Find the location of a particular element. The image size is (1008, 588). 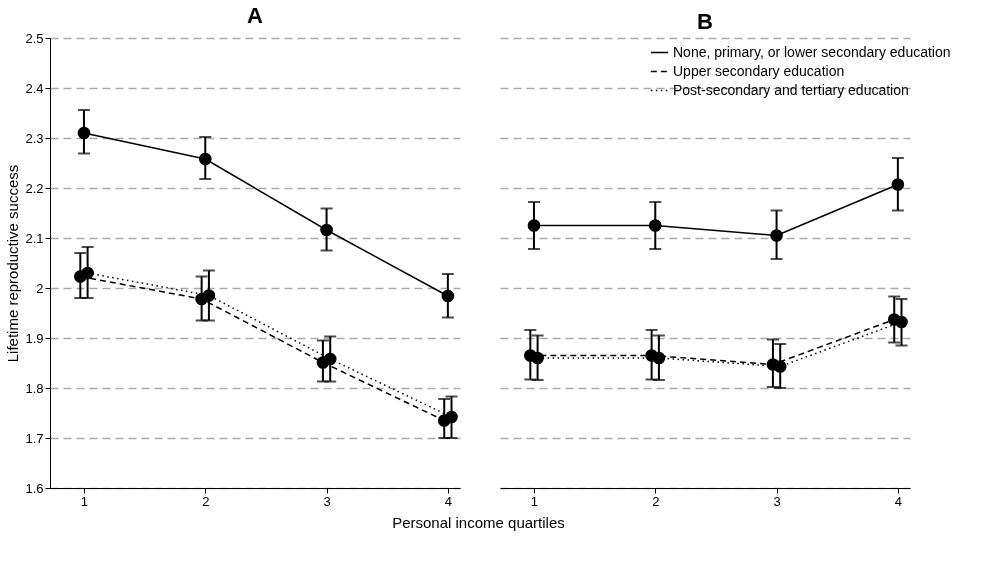

chart-title: B is located at coordinates (705, 21).